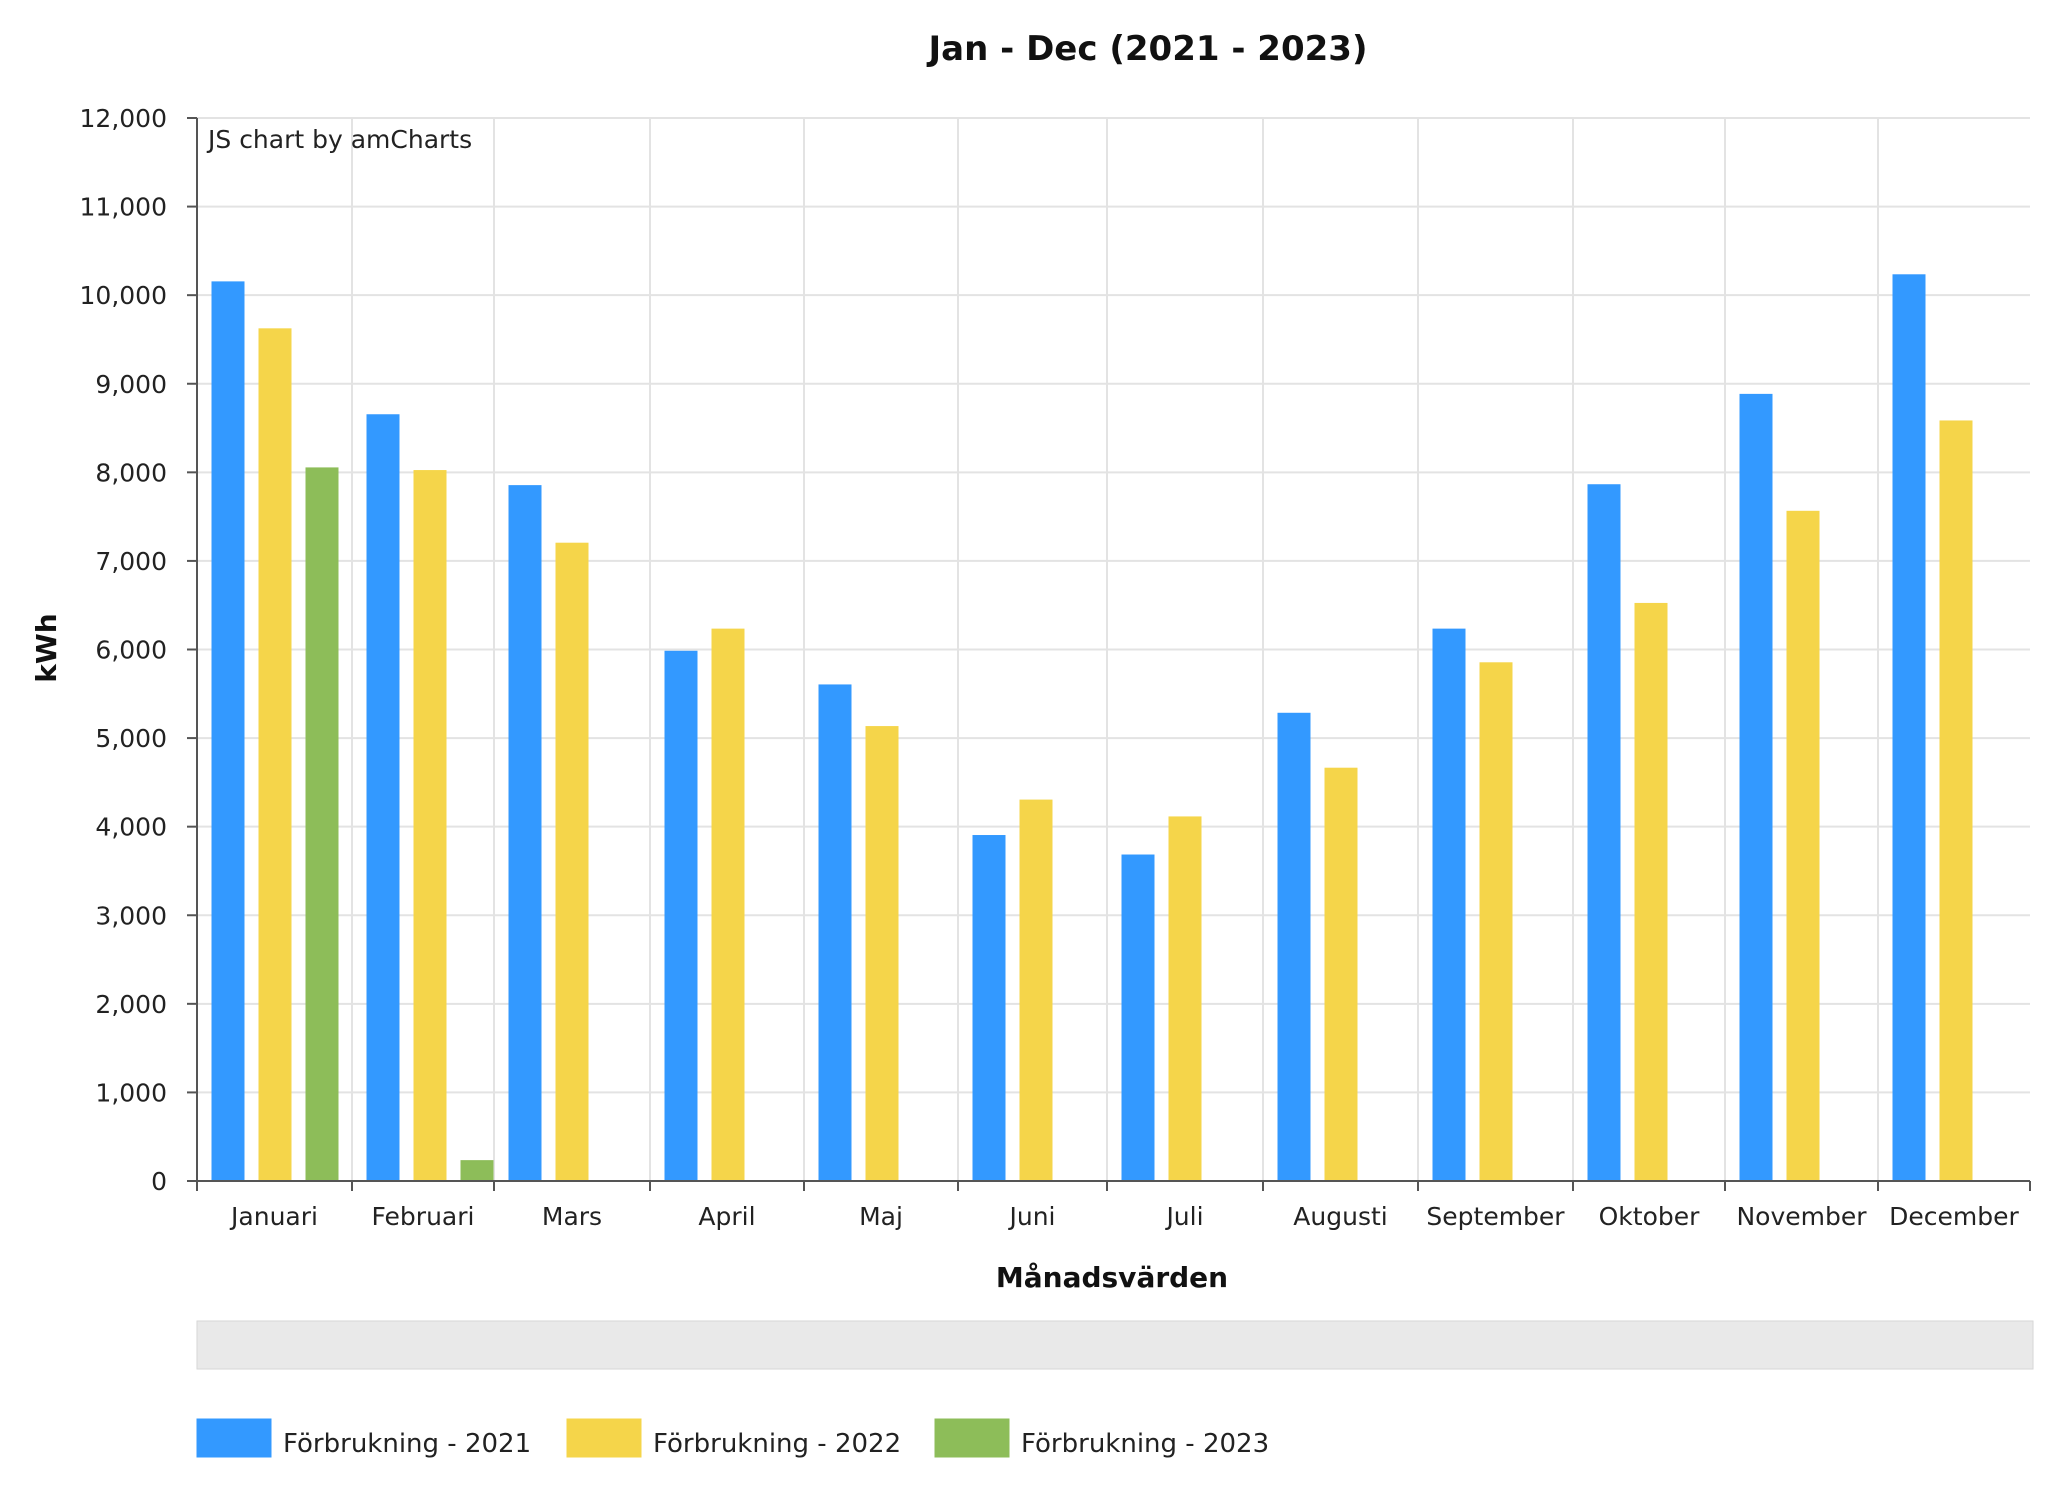 Image resolution: width=2048 pixels, height=1498 pixels. Describe the element at coordinates (131, 561) in the screenshot. I see `y-tick-label: 7,000` at that location.